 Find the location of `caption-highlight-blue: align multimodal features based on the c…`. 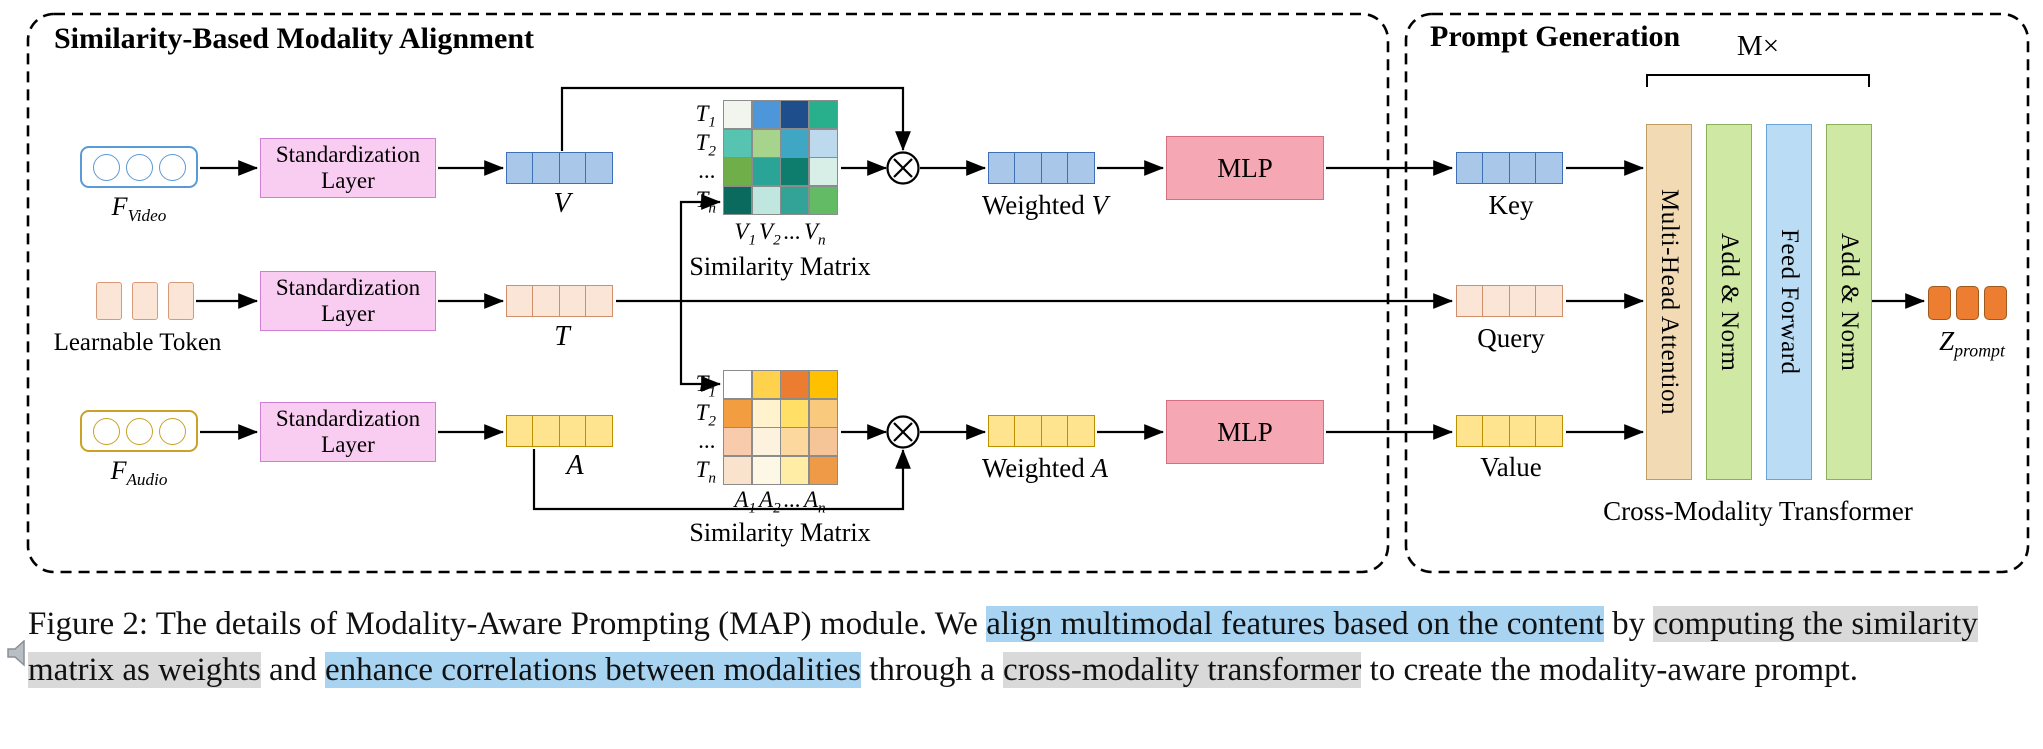

caption-highlight-blue: align multimodal features based on the c… is located at coordinates (1295, 624).